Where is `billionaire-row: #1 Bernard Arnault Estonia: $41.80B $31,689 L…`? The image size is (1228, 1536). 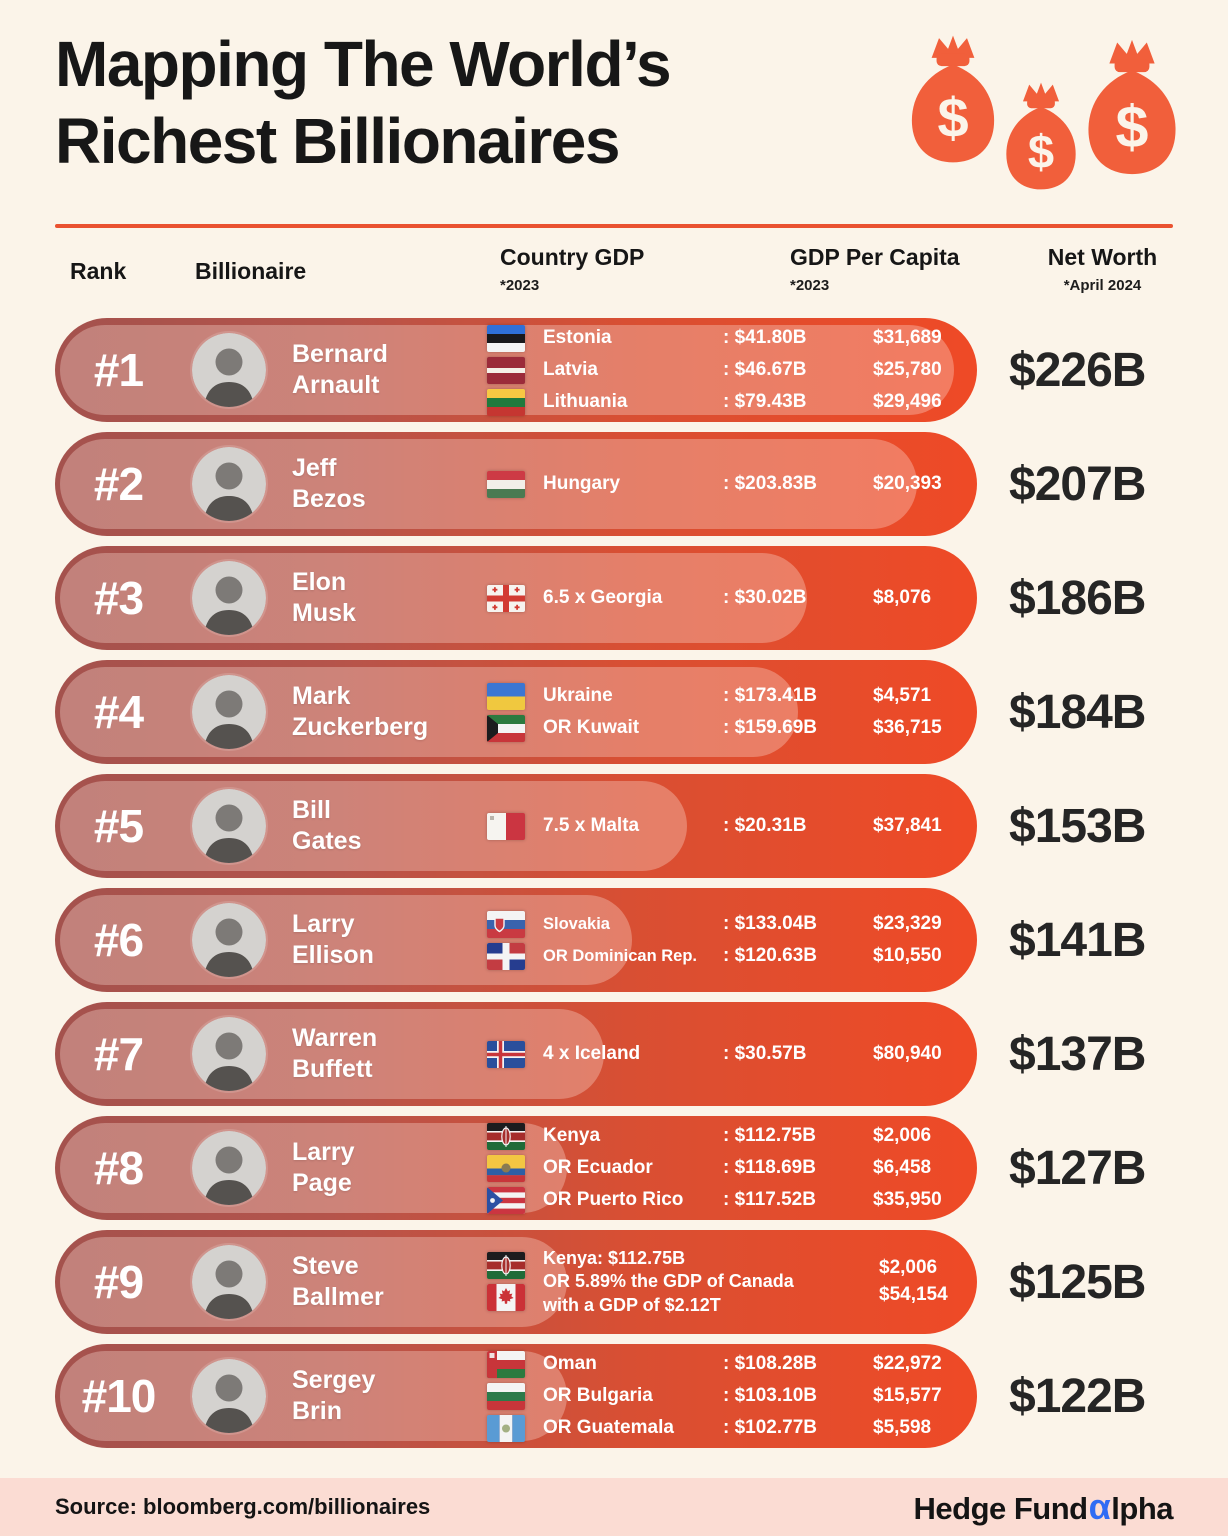
billionaire-row: #1 Bernard Arnault Estonia: $41.80B $31,689 L… is located at coordinates (614, 370).